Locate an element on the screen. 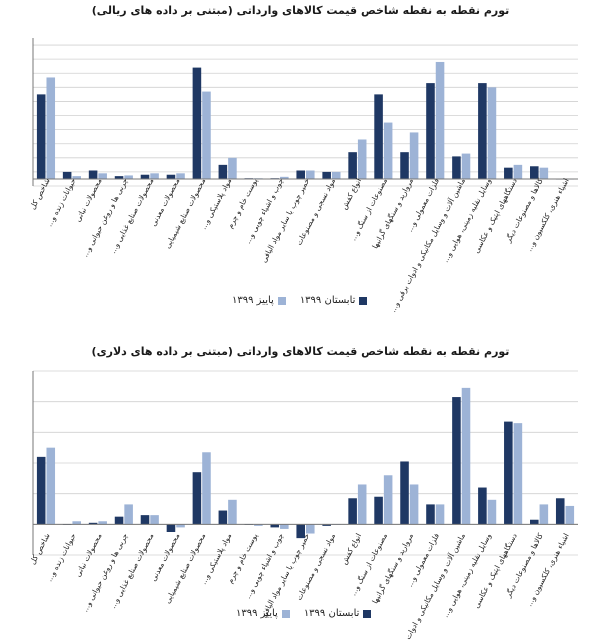 The width and height of the screenshot is (601, 640). x-tick-label: محصولات نباتی is located at coordinates (88, 200).